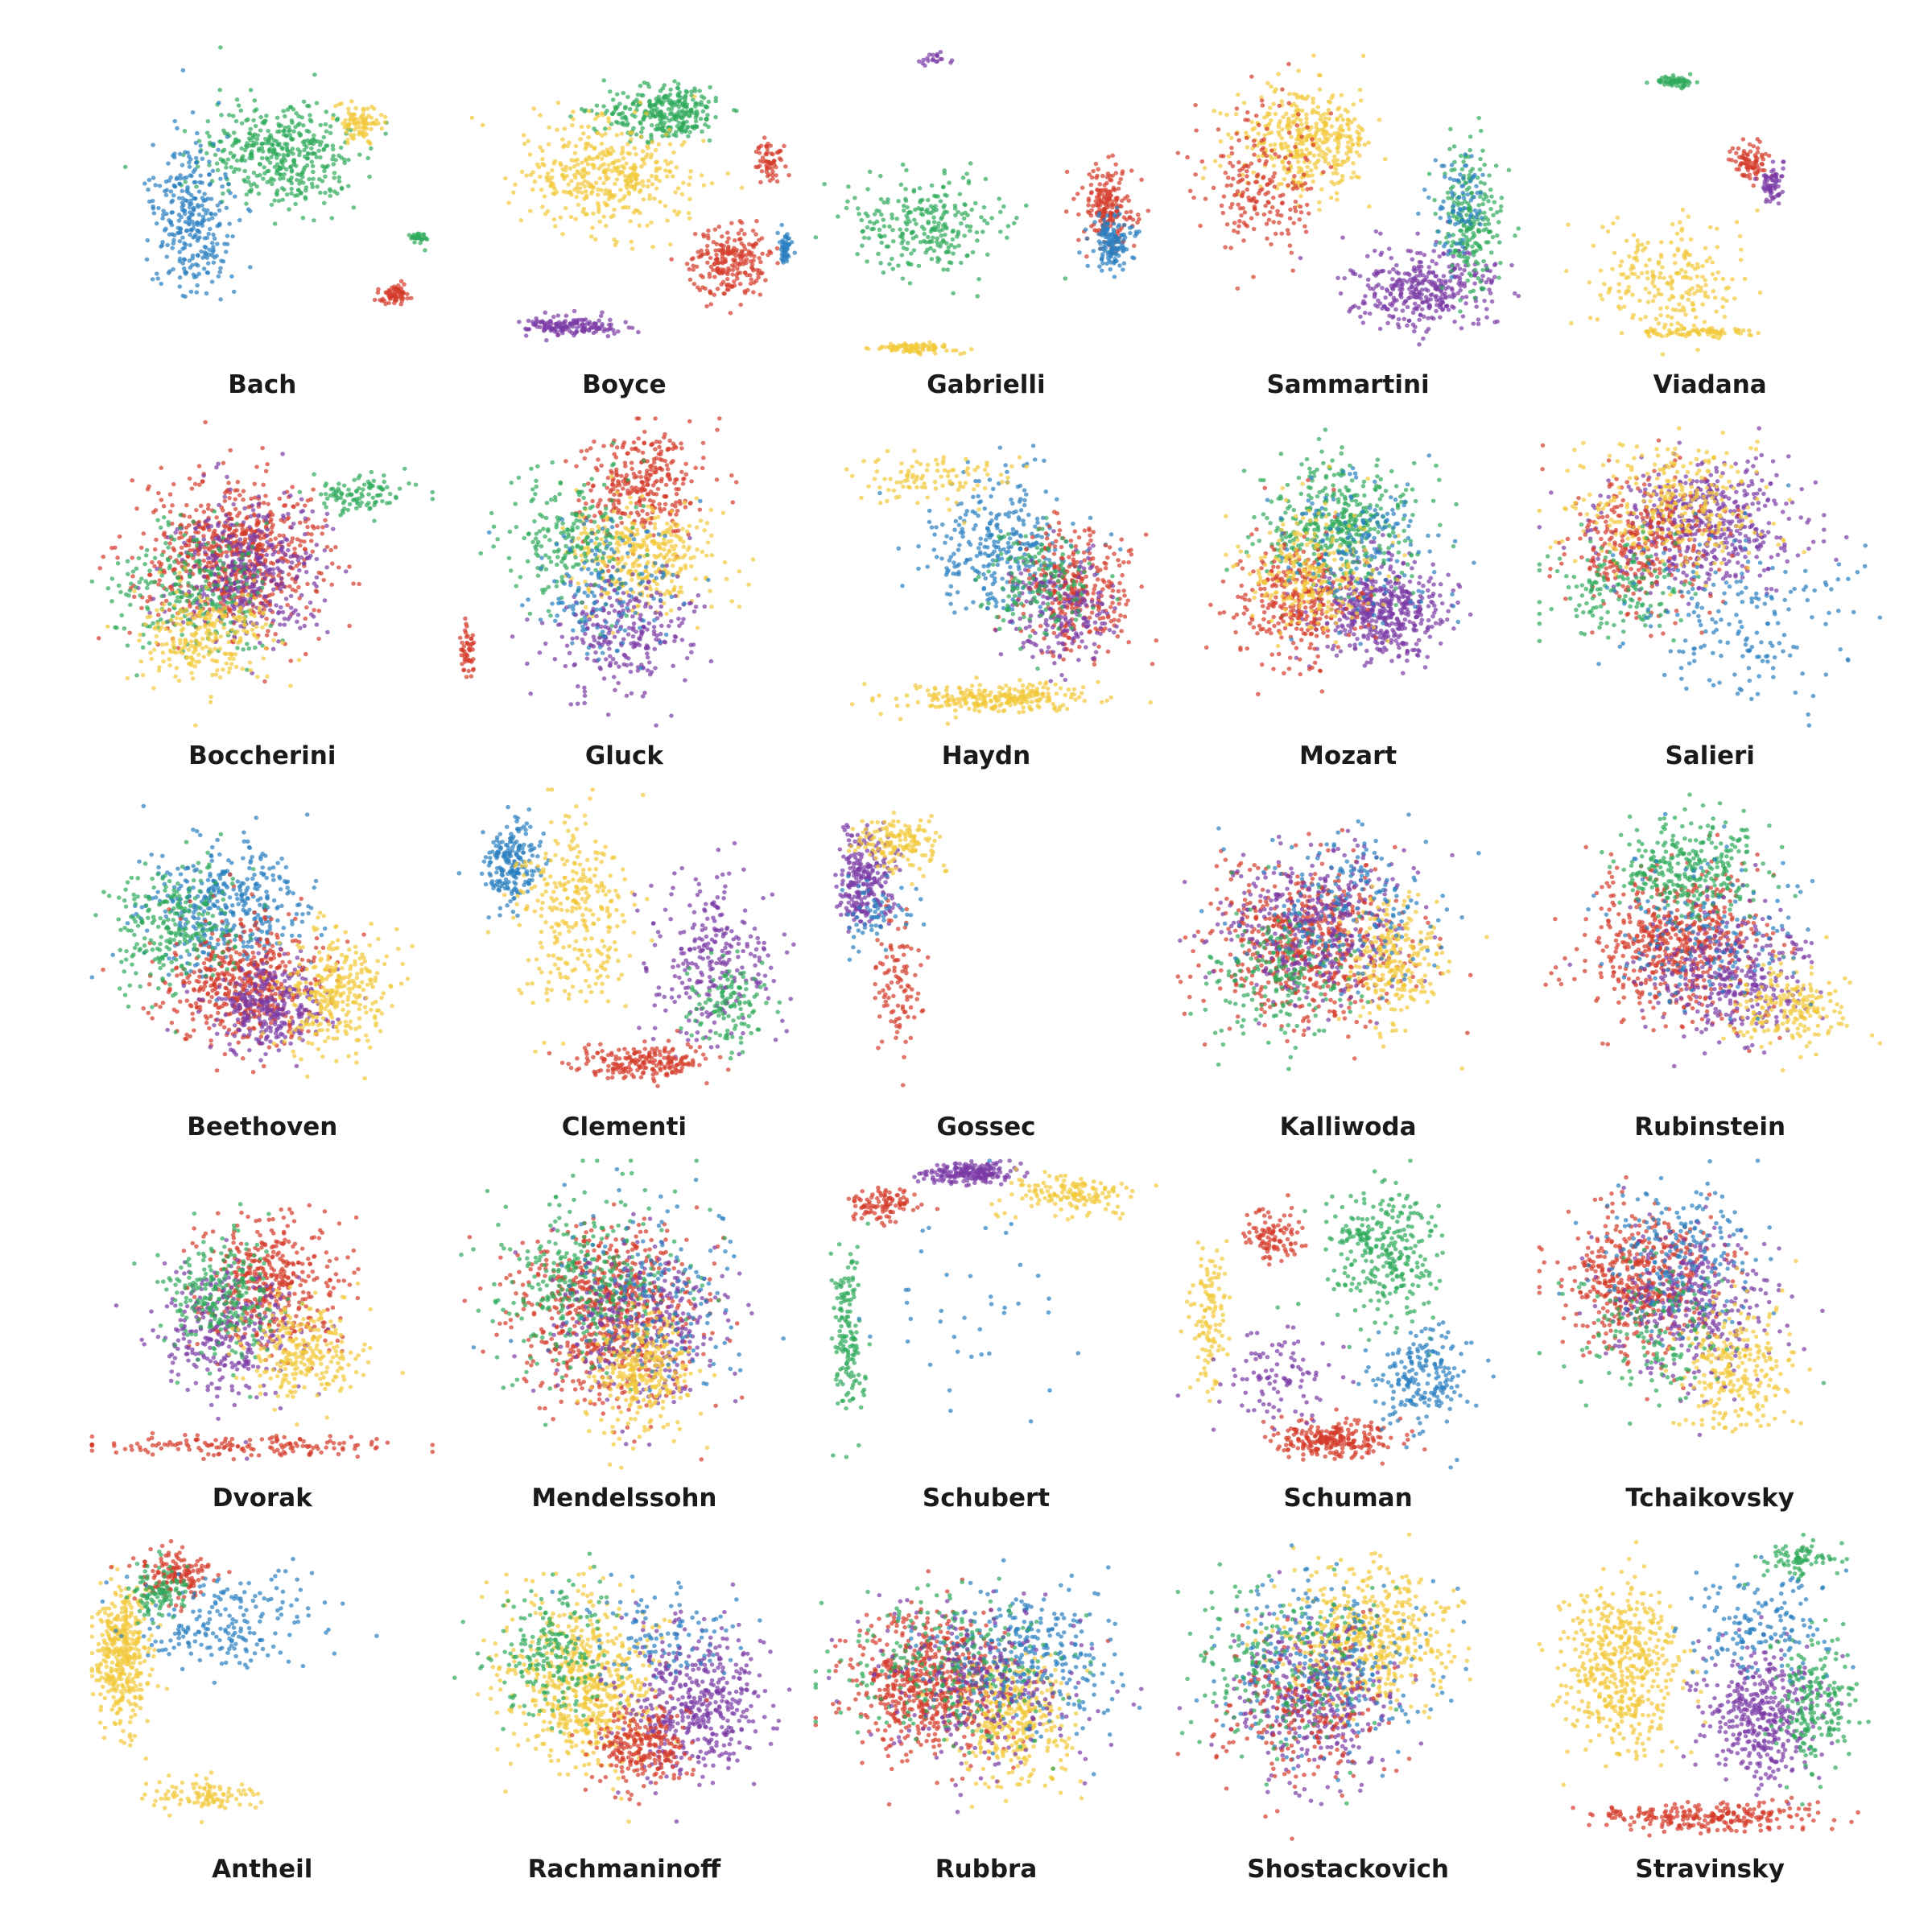 The height and width of the screenshot is (1932, 1932). I want to click on scatter-plot, so click(276, 176).